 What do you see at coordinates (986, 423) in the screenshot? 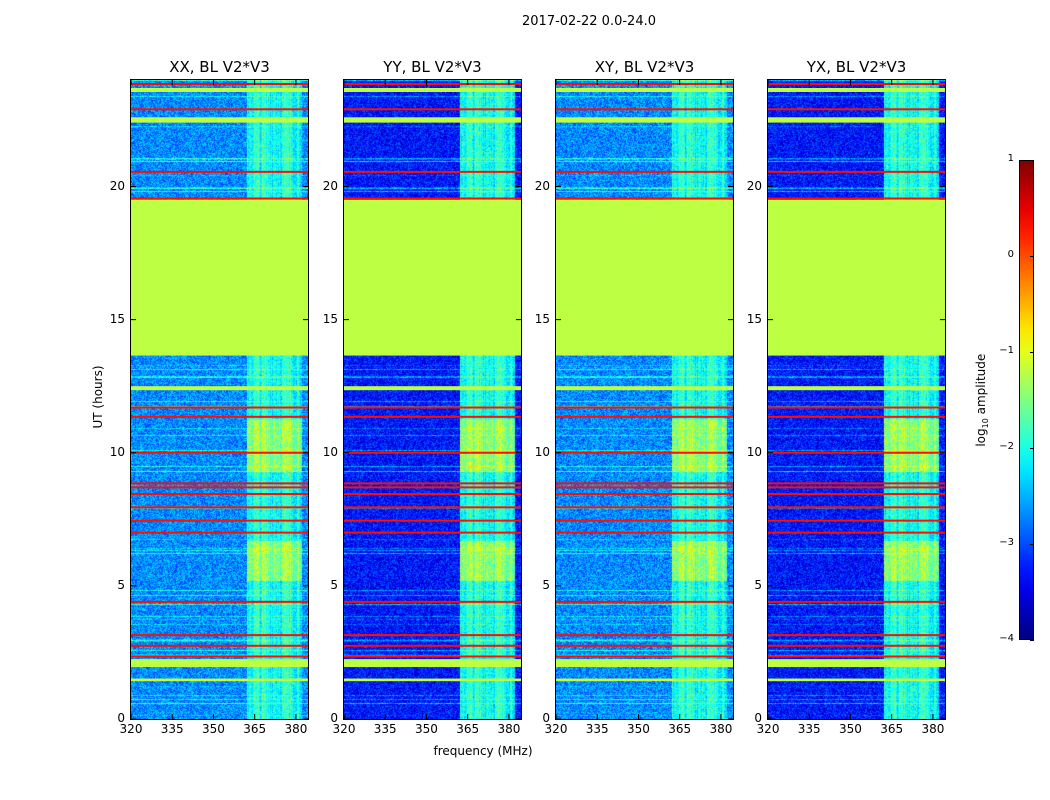
I see `colorbar-label-subscript: 10` at bounding box center [986, 423].